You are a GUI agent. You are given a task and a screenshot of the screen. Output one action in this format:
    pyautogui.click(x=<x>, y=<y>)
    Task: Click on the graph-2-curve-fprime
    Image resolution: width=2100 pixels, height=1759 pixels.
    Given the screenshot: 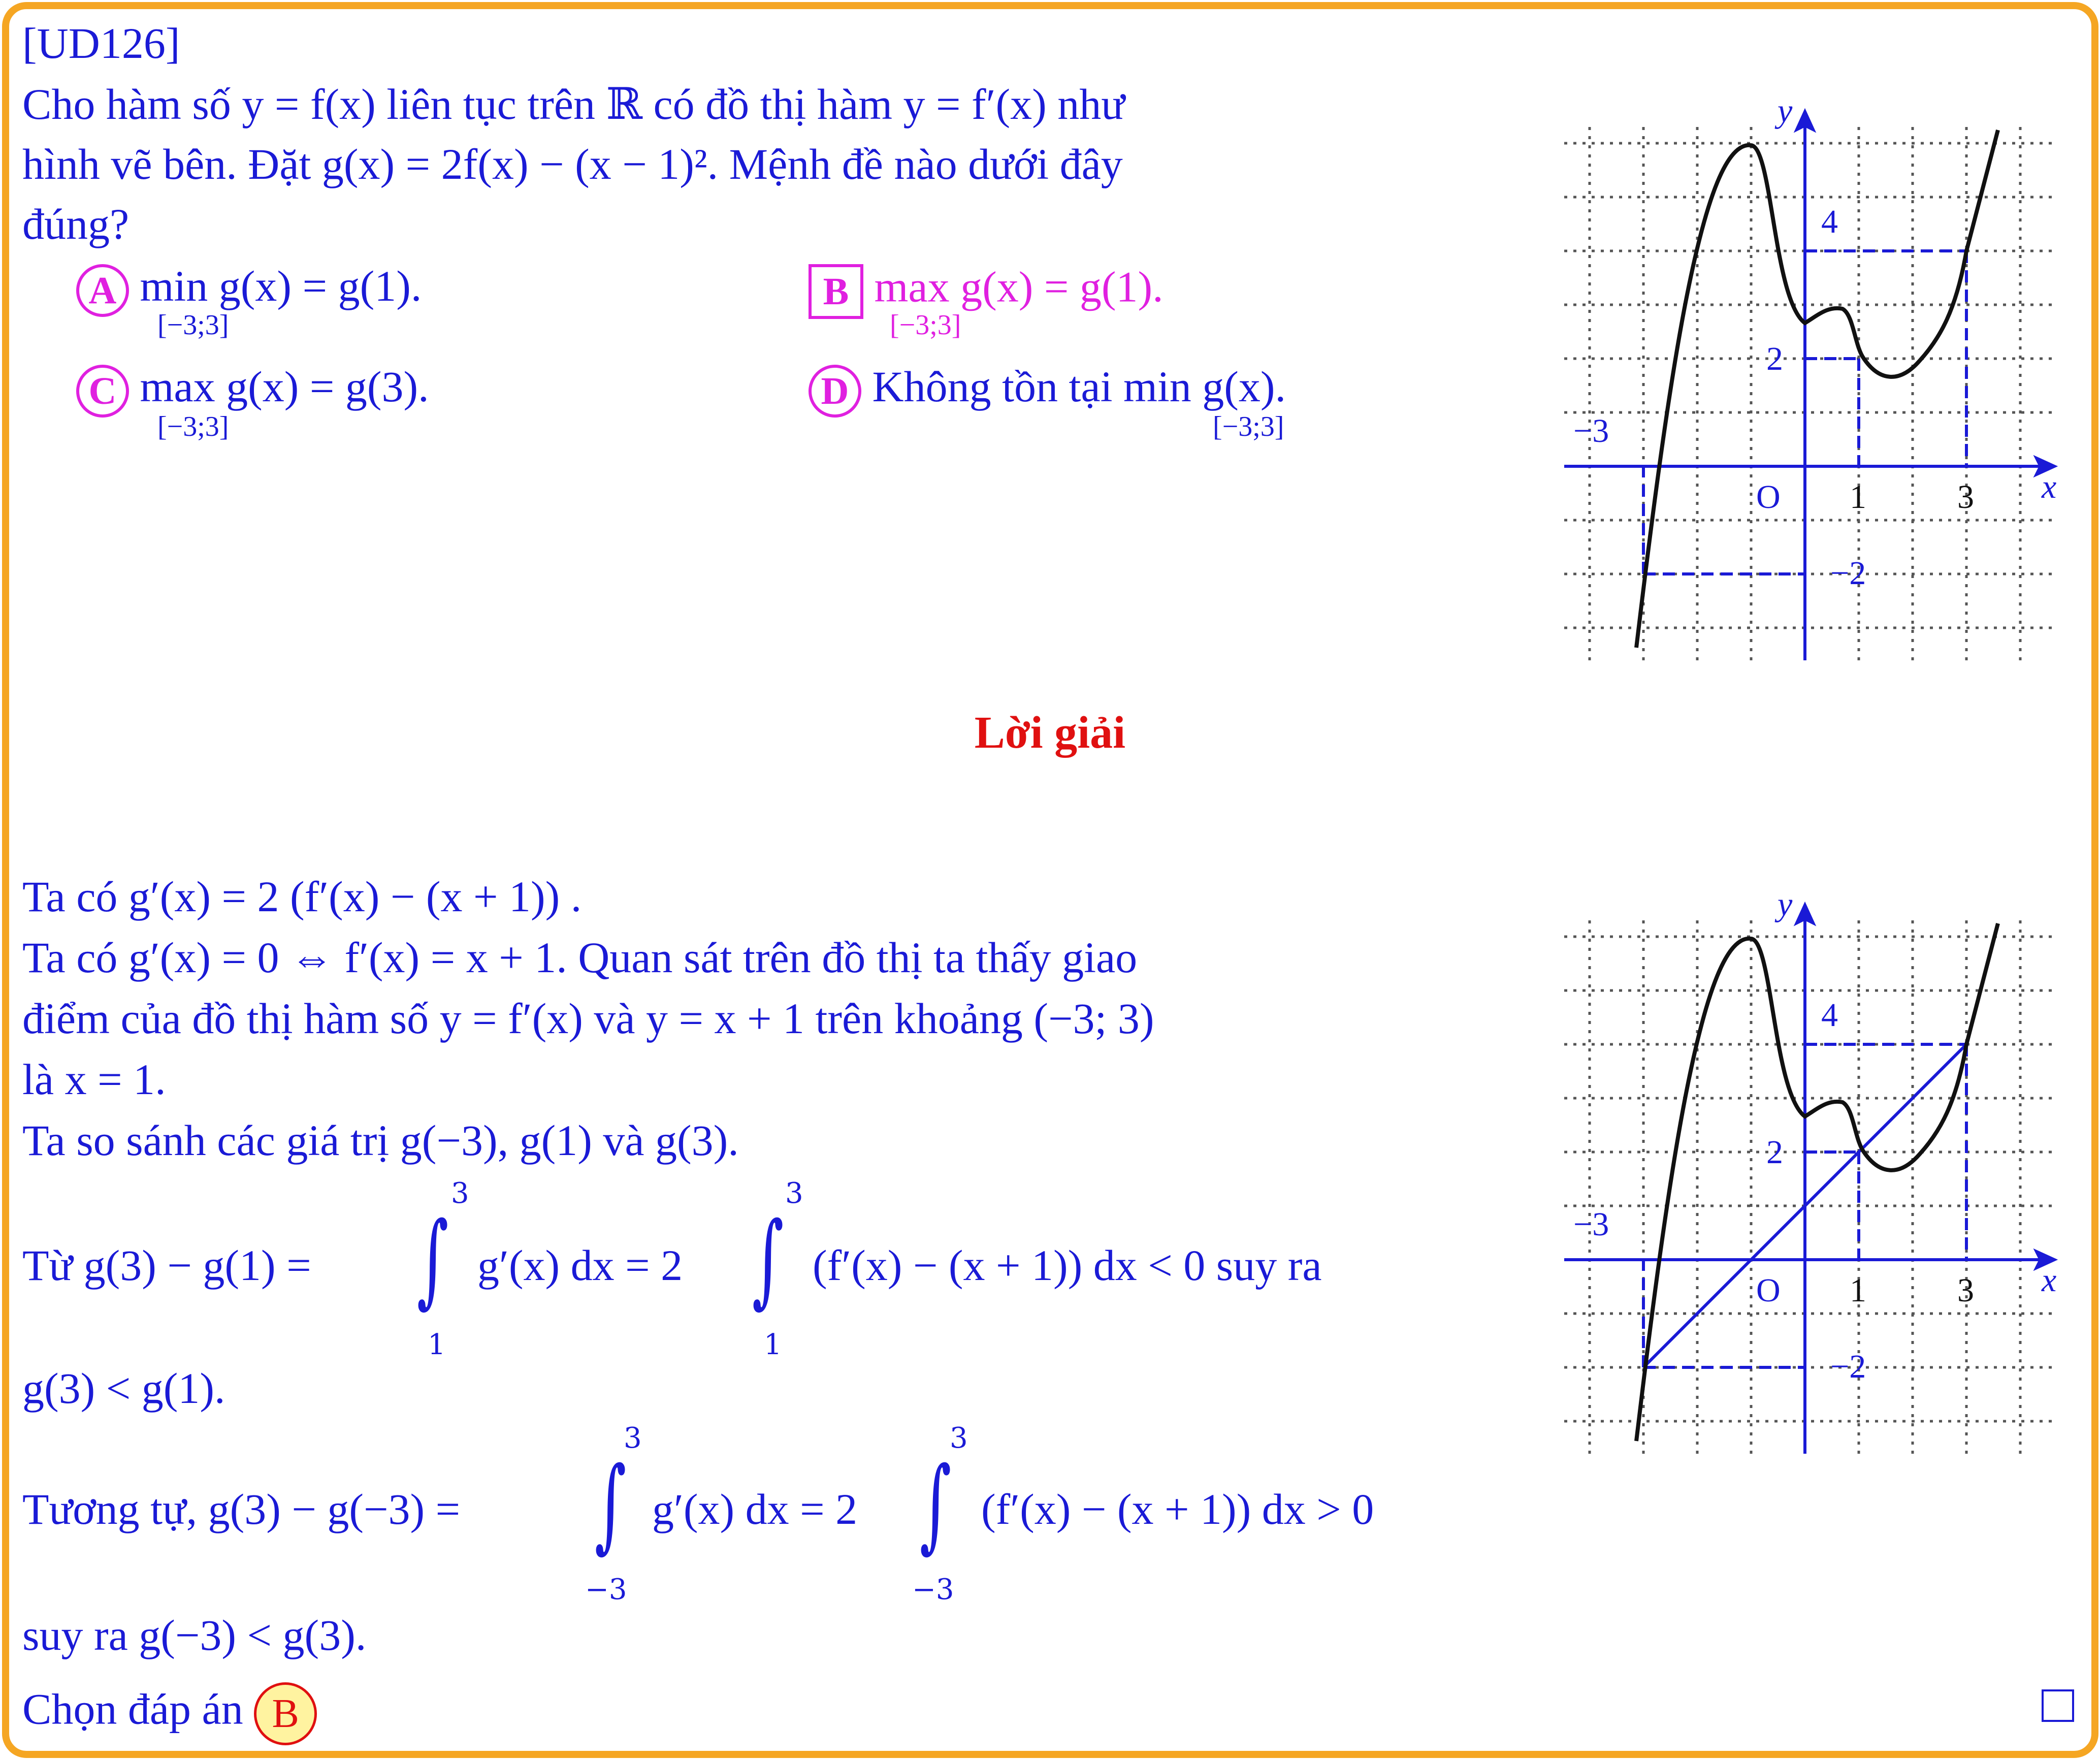 What is the action you would take?
    pyautogui.click(x=1817, y=1182)
    